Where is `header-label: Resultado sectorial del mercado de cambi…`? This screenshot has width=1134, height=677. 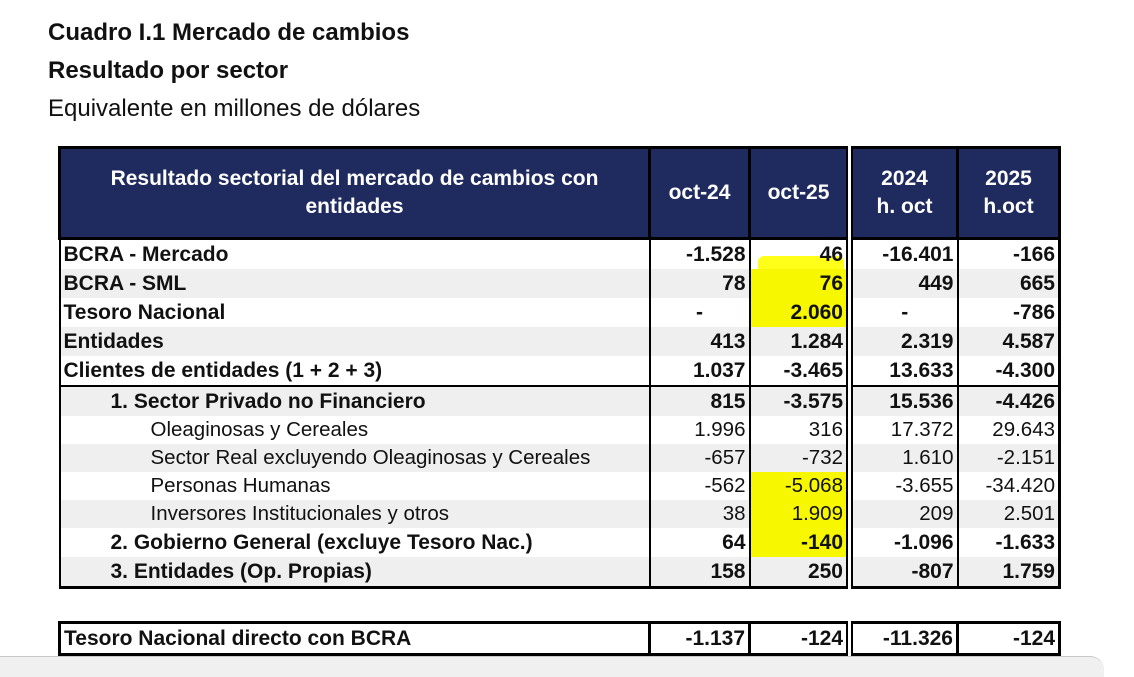 header-label: Resultado sectorial del mercado de cambi… is located at coordinates (354, 193).